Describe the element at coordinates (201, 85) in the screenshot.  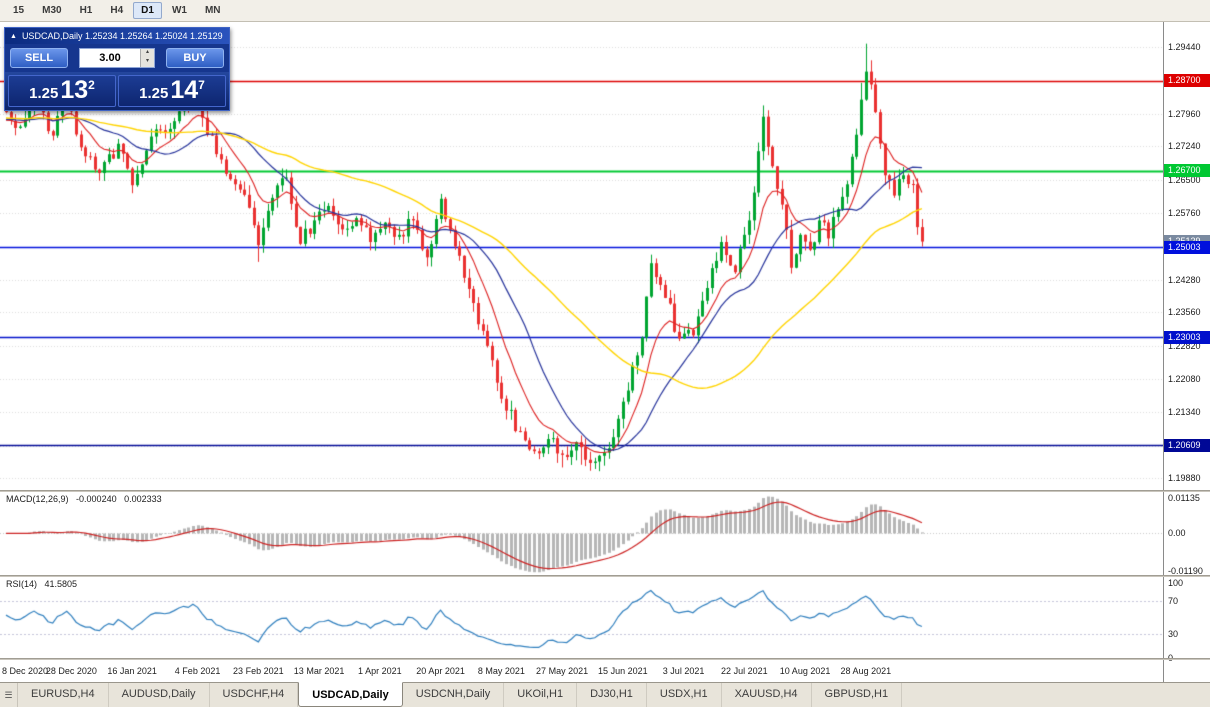
I see `ask-price-pipette: 7` at that location.